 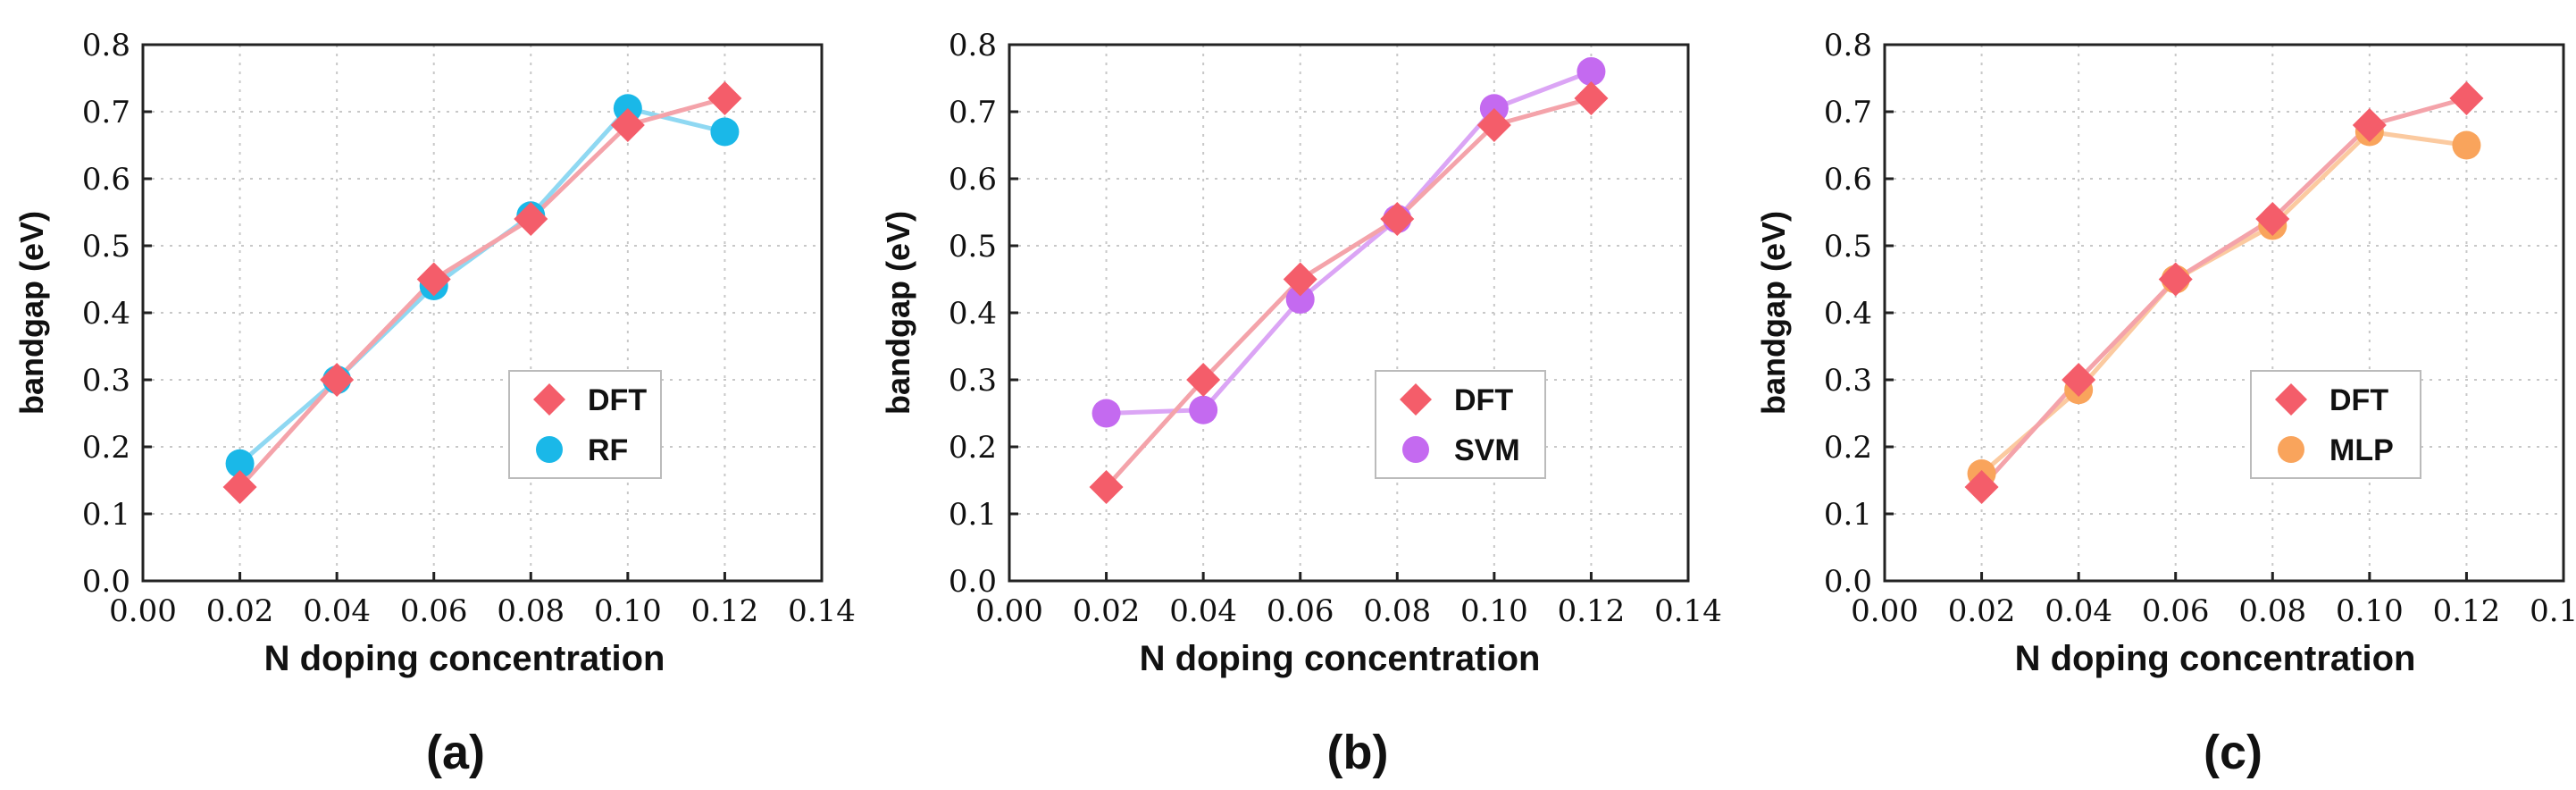 What do you see at coordinates (2467, 145) in the screenshot?
I see `data-point-mlp` at bounding box center [2467, 145].